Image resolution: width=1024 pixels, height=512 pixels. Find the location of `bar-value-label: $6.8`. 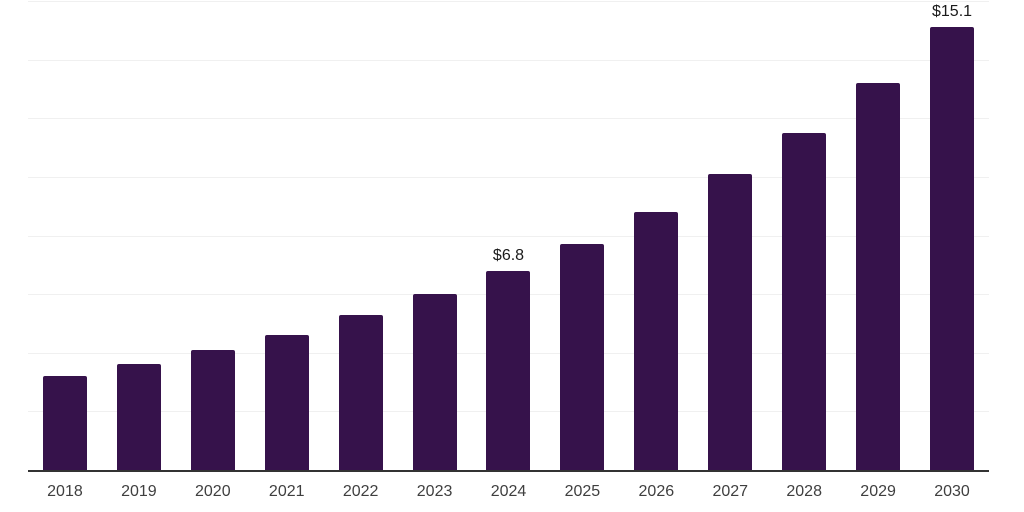

bar-value-label: $6.8 is located at coordinates (508, 255).